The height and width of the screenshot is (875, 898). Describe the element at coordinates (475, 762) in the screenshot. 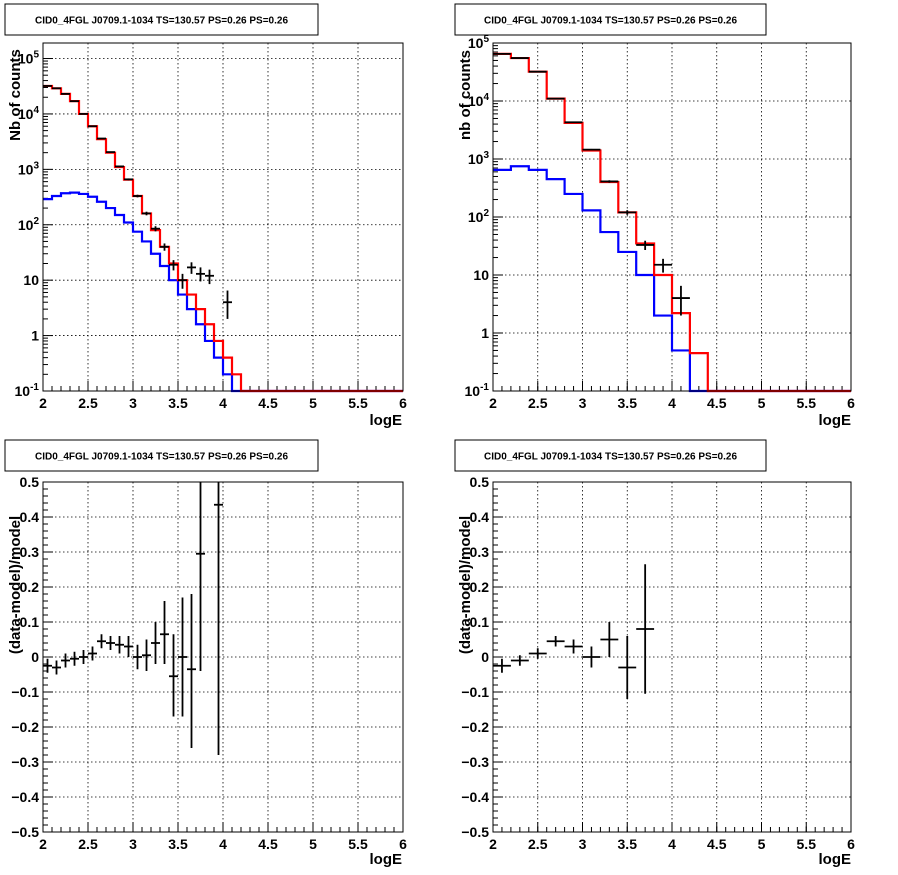

I see `y-tick-label: −0.3` at that location.